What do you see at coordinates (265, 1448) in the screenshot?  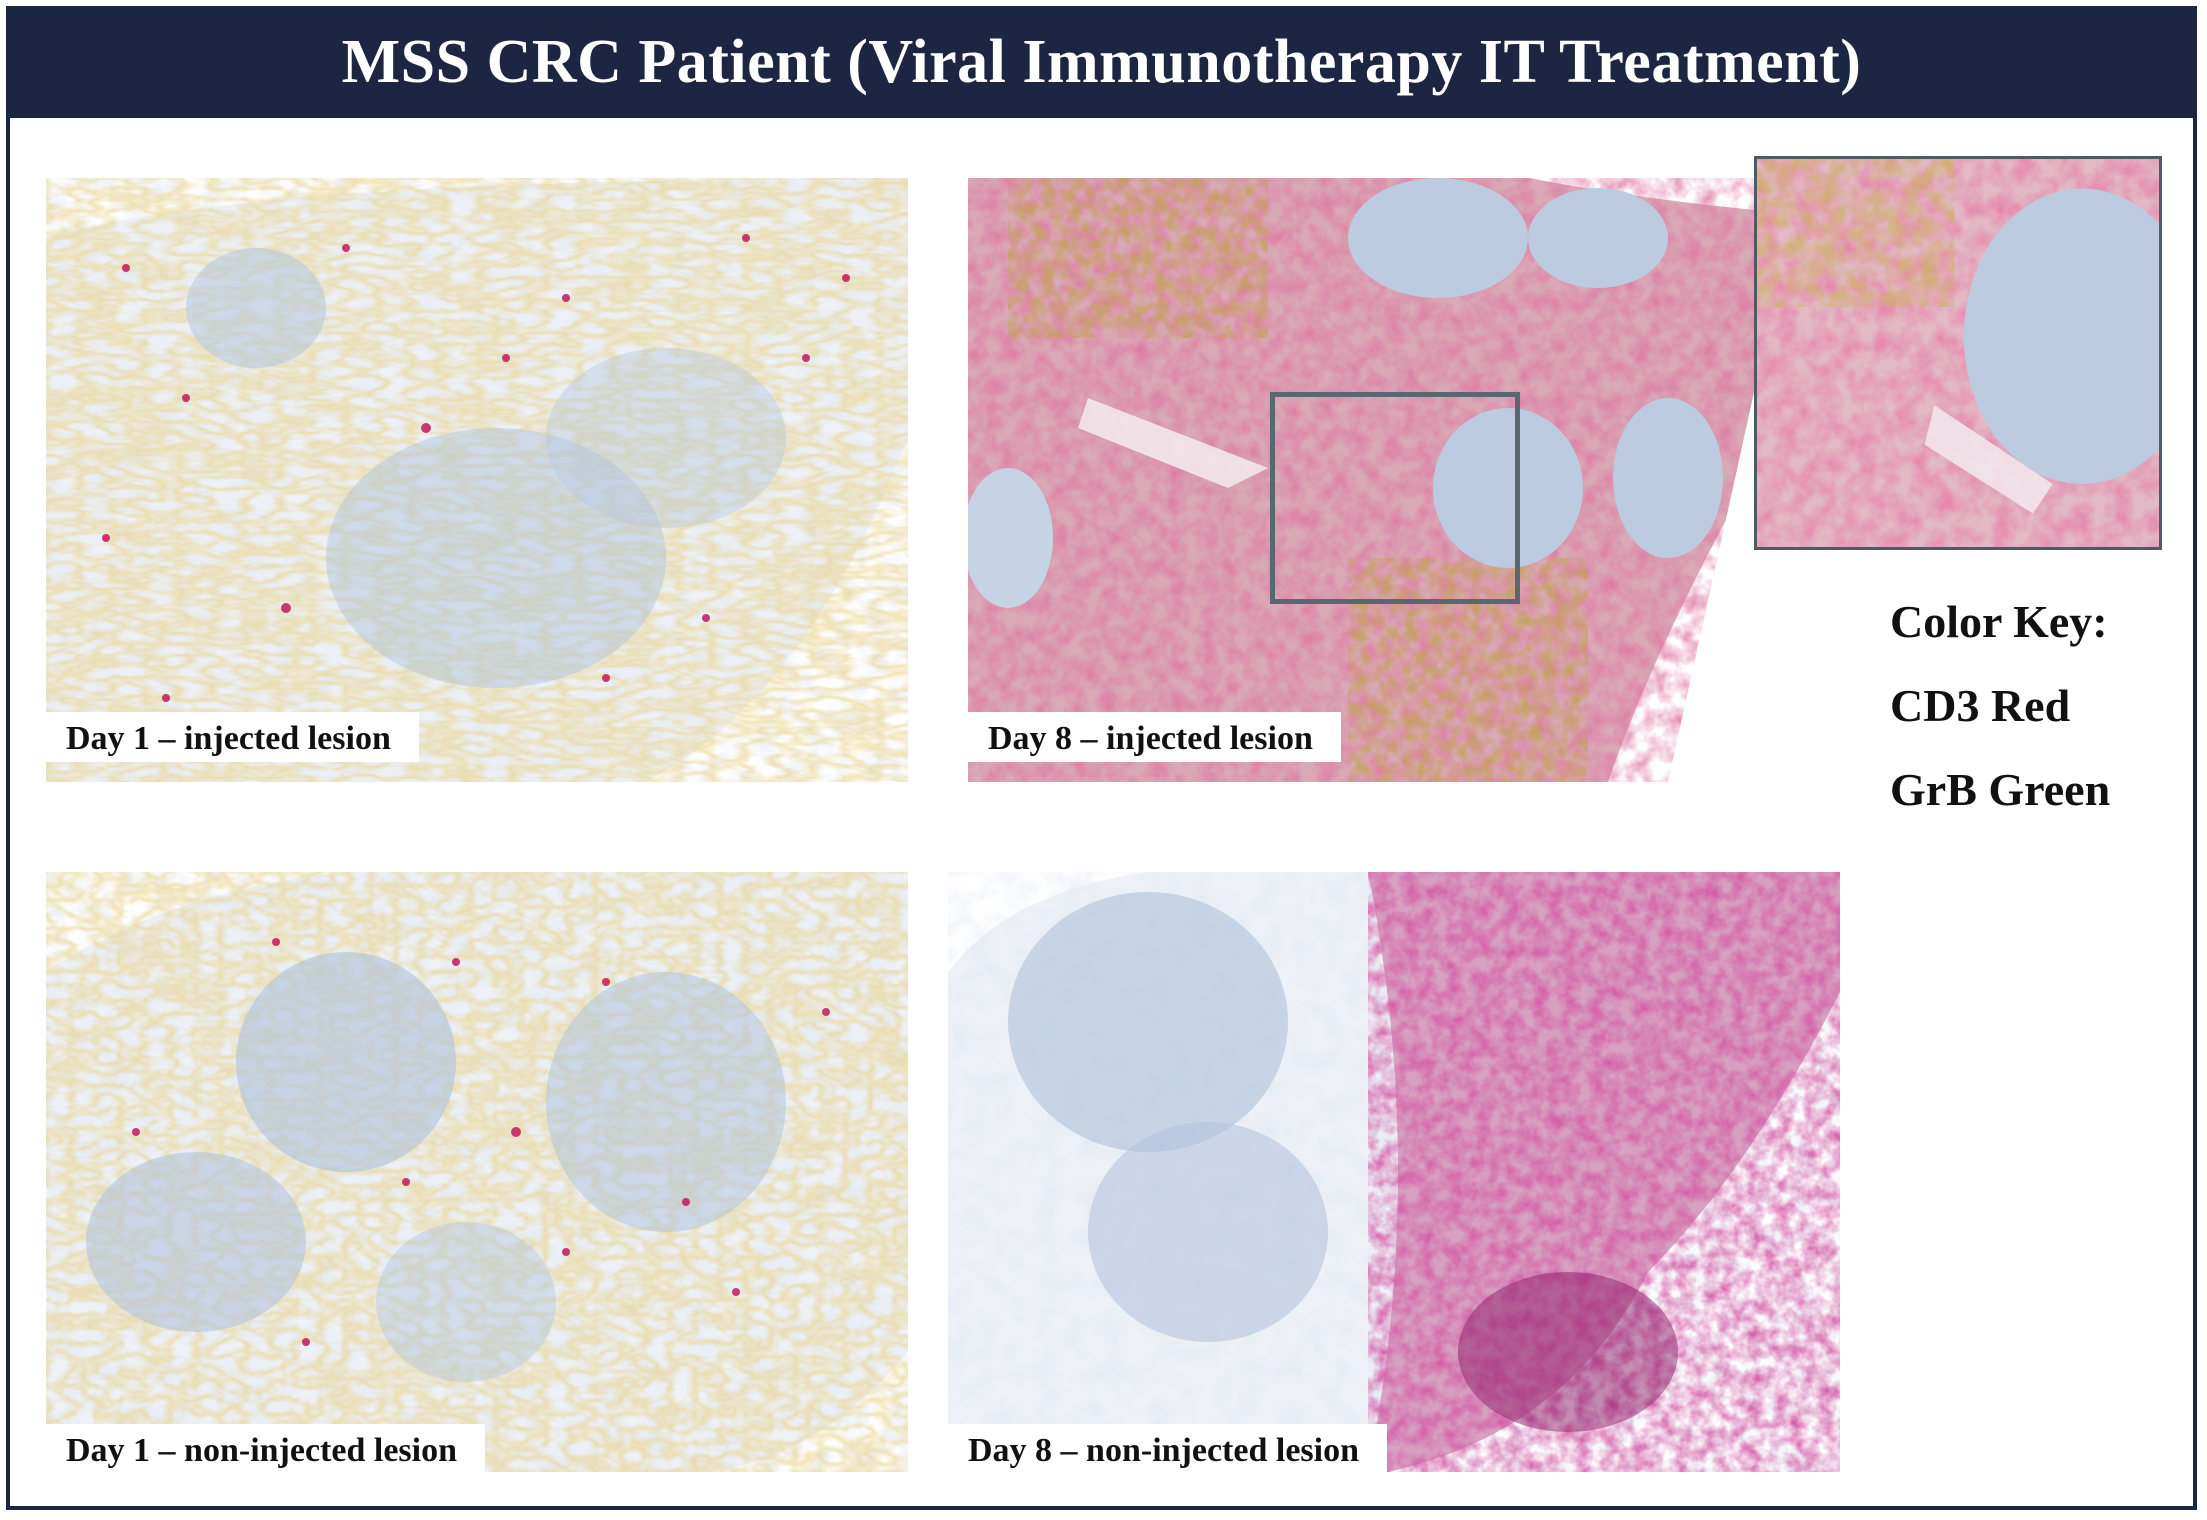 I see `panel-caption: Day 1 – non-injected lesion` at bounding box center [265, 1448].